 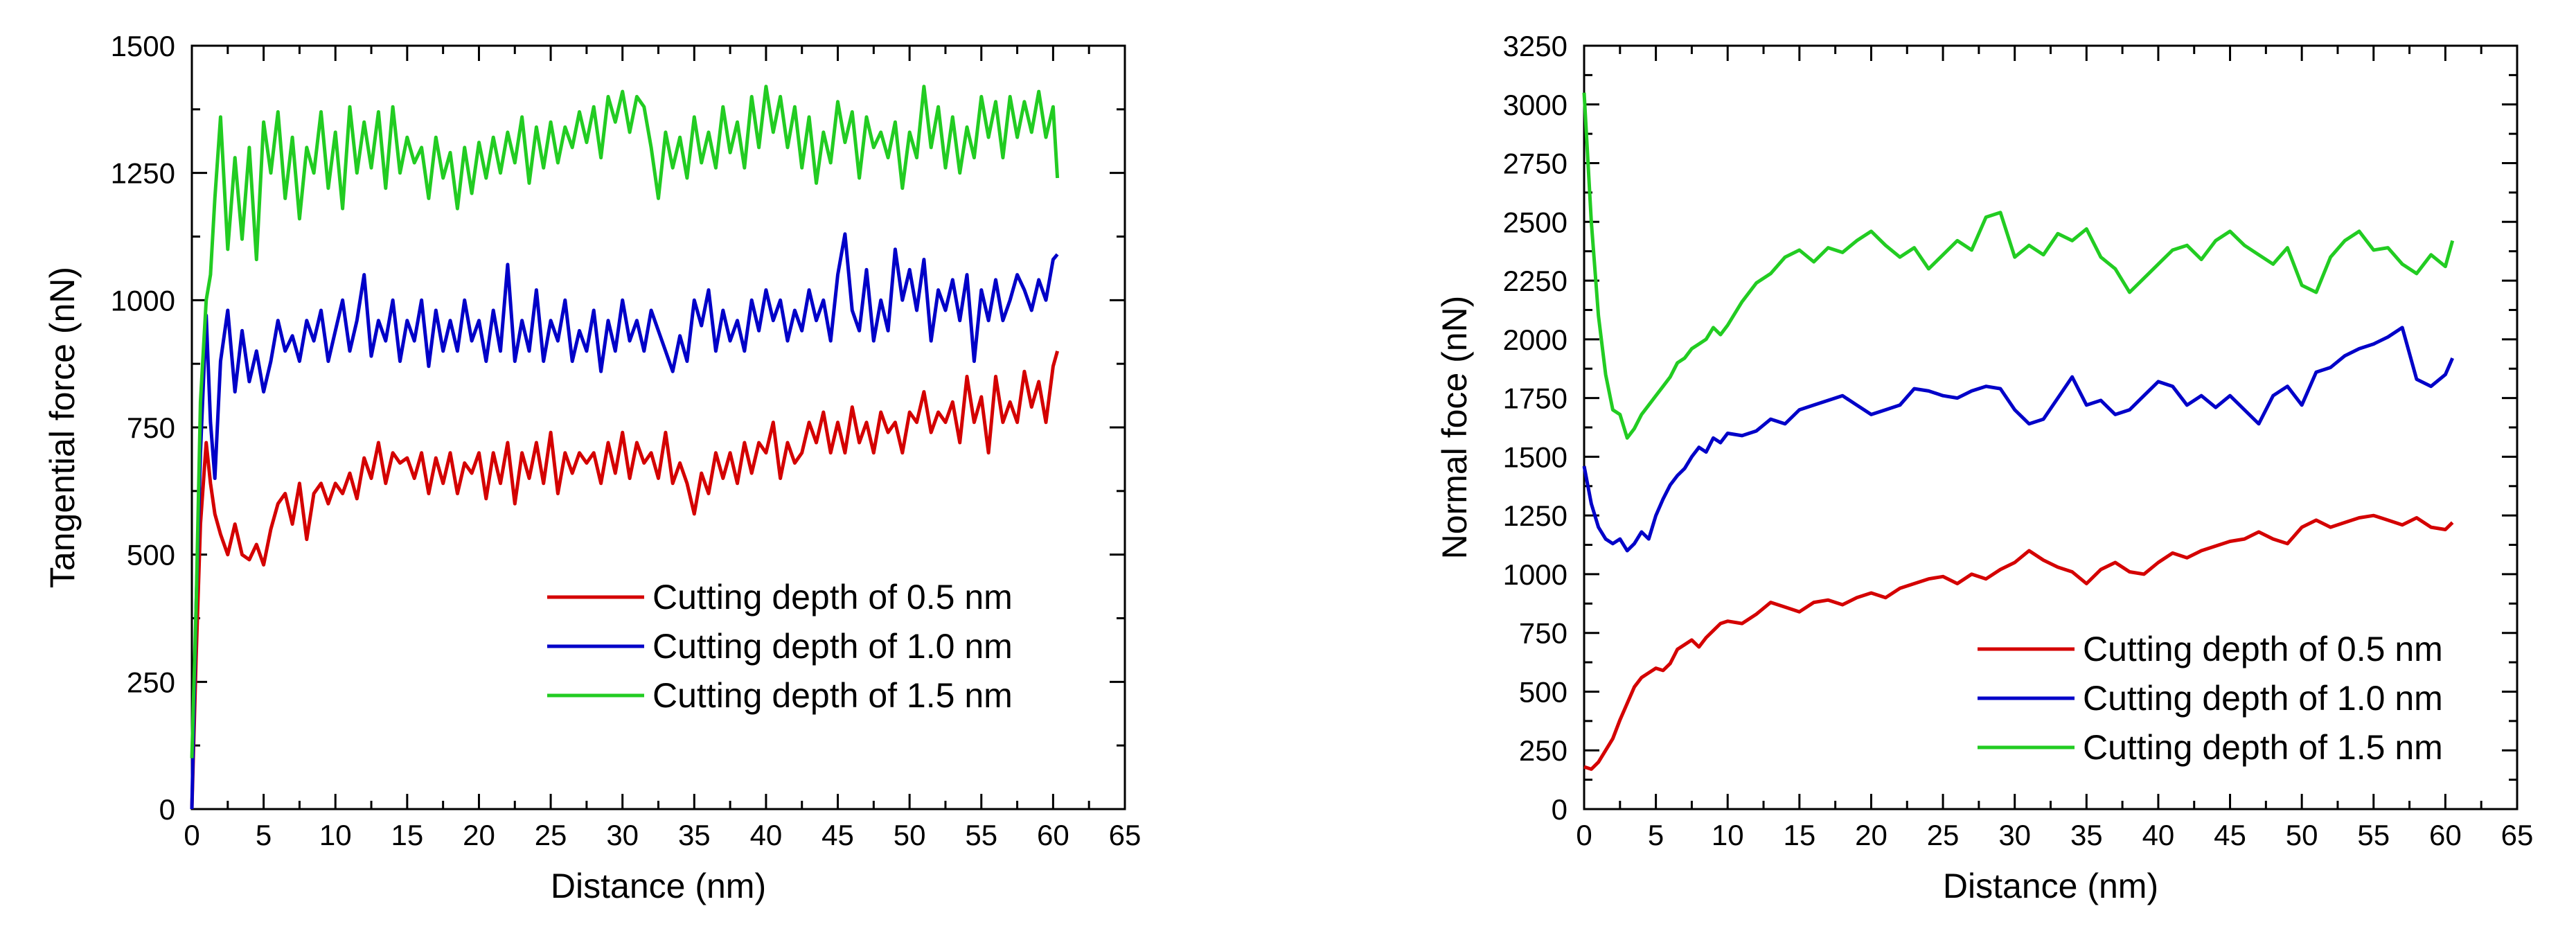 I want to click on y-tick-label: 1750, so click(x=1535, y=398).